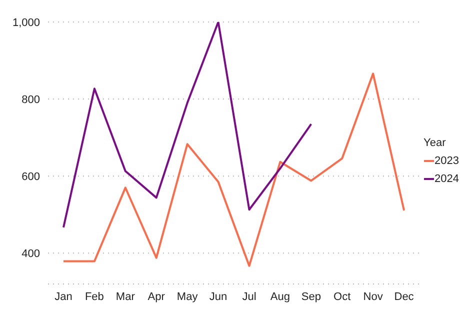 Image resolution: width=471 pixels, height=328 pixels. What do you see at coordinates (157, 296) in the screenshot?
I see `x-tick-label: Apr` at bounding box center [157, 296].